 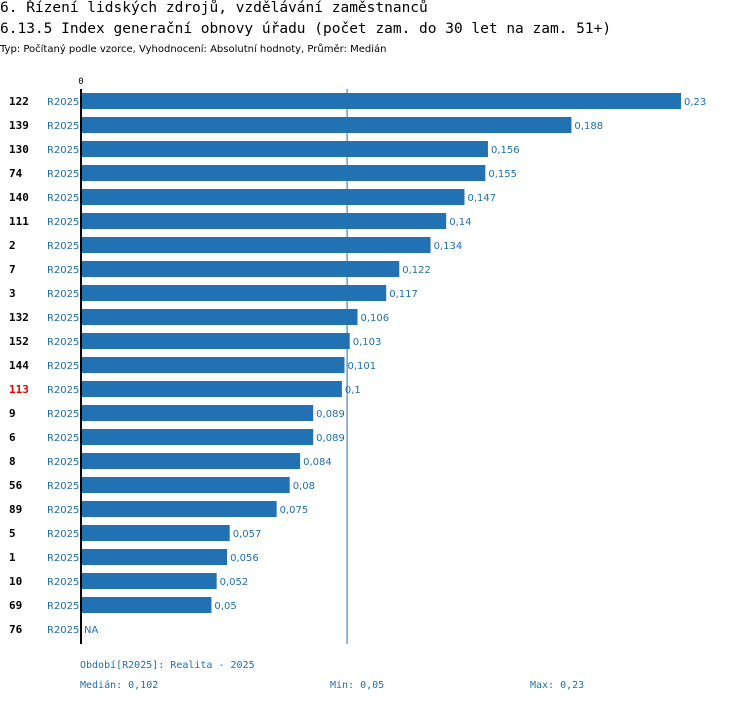 I want to click on data-label: 0,155, so click(x=502, y=174).